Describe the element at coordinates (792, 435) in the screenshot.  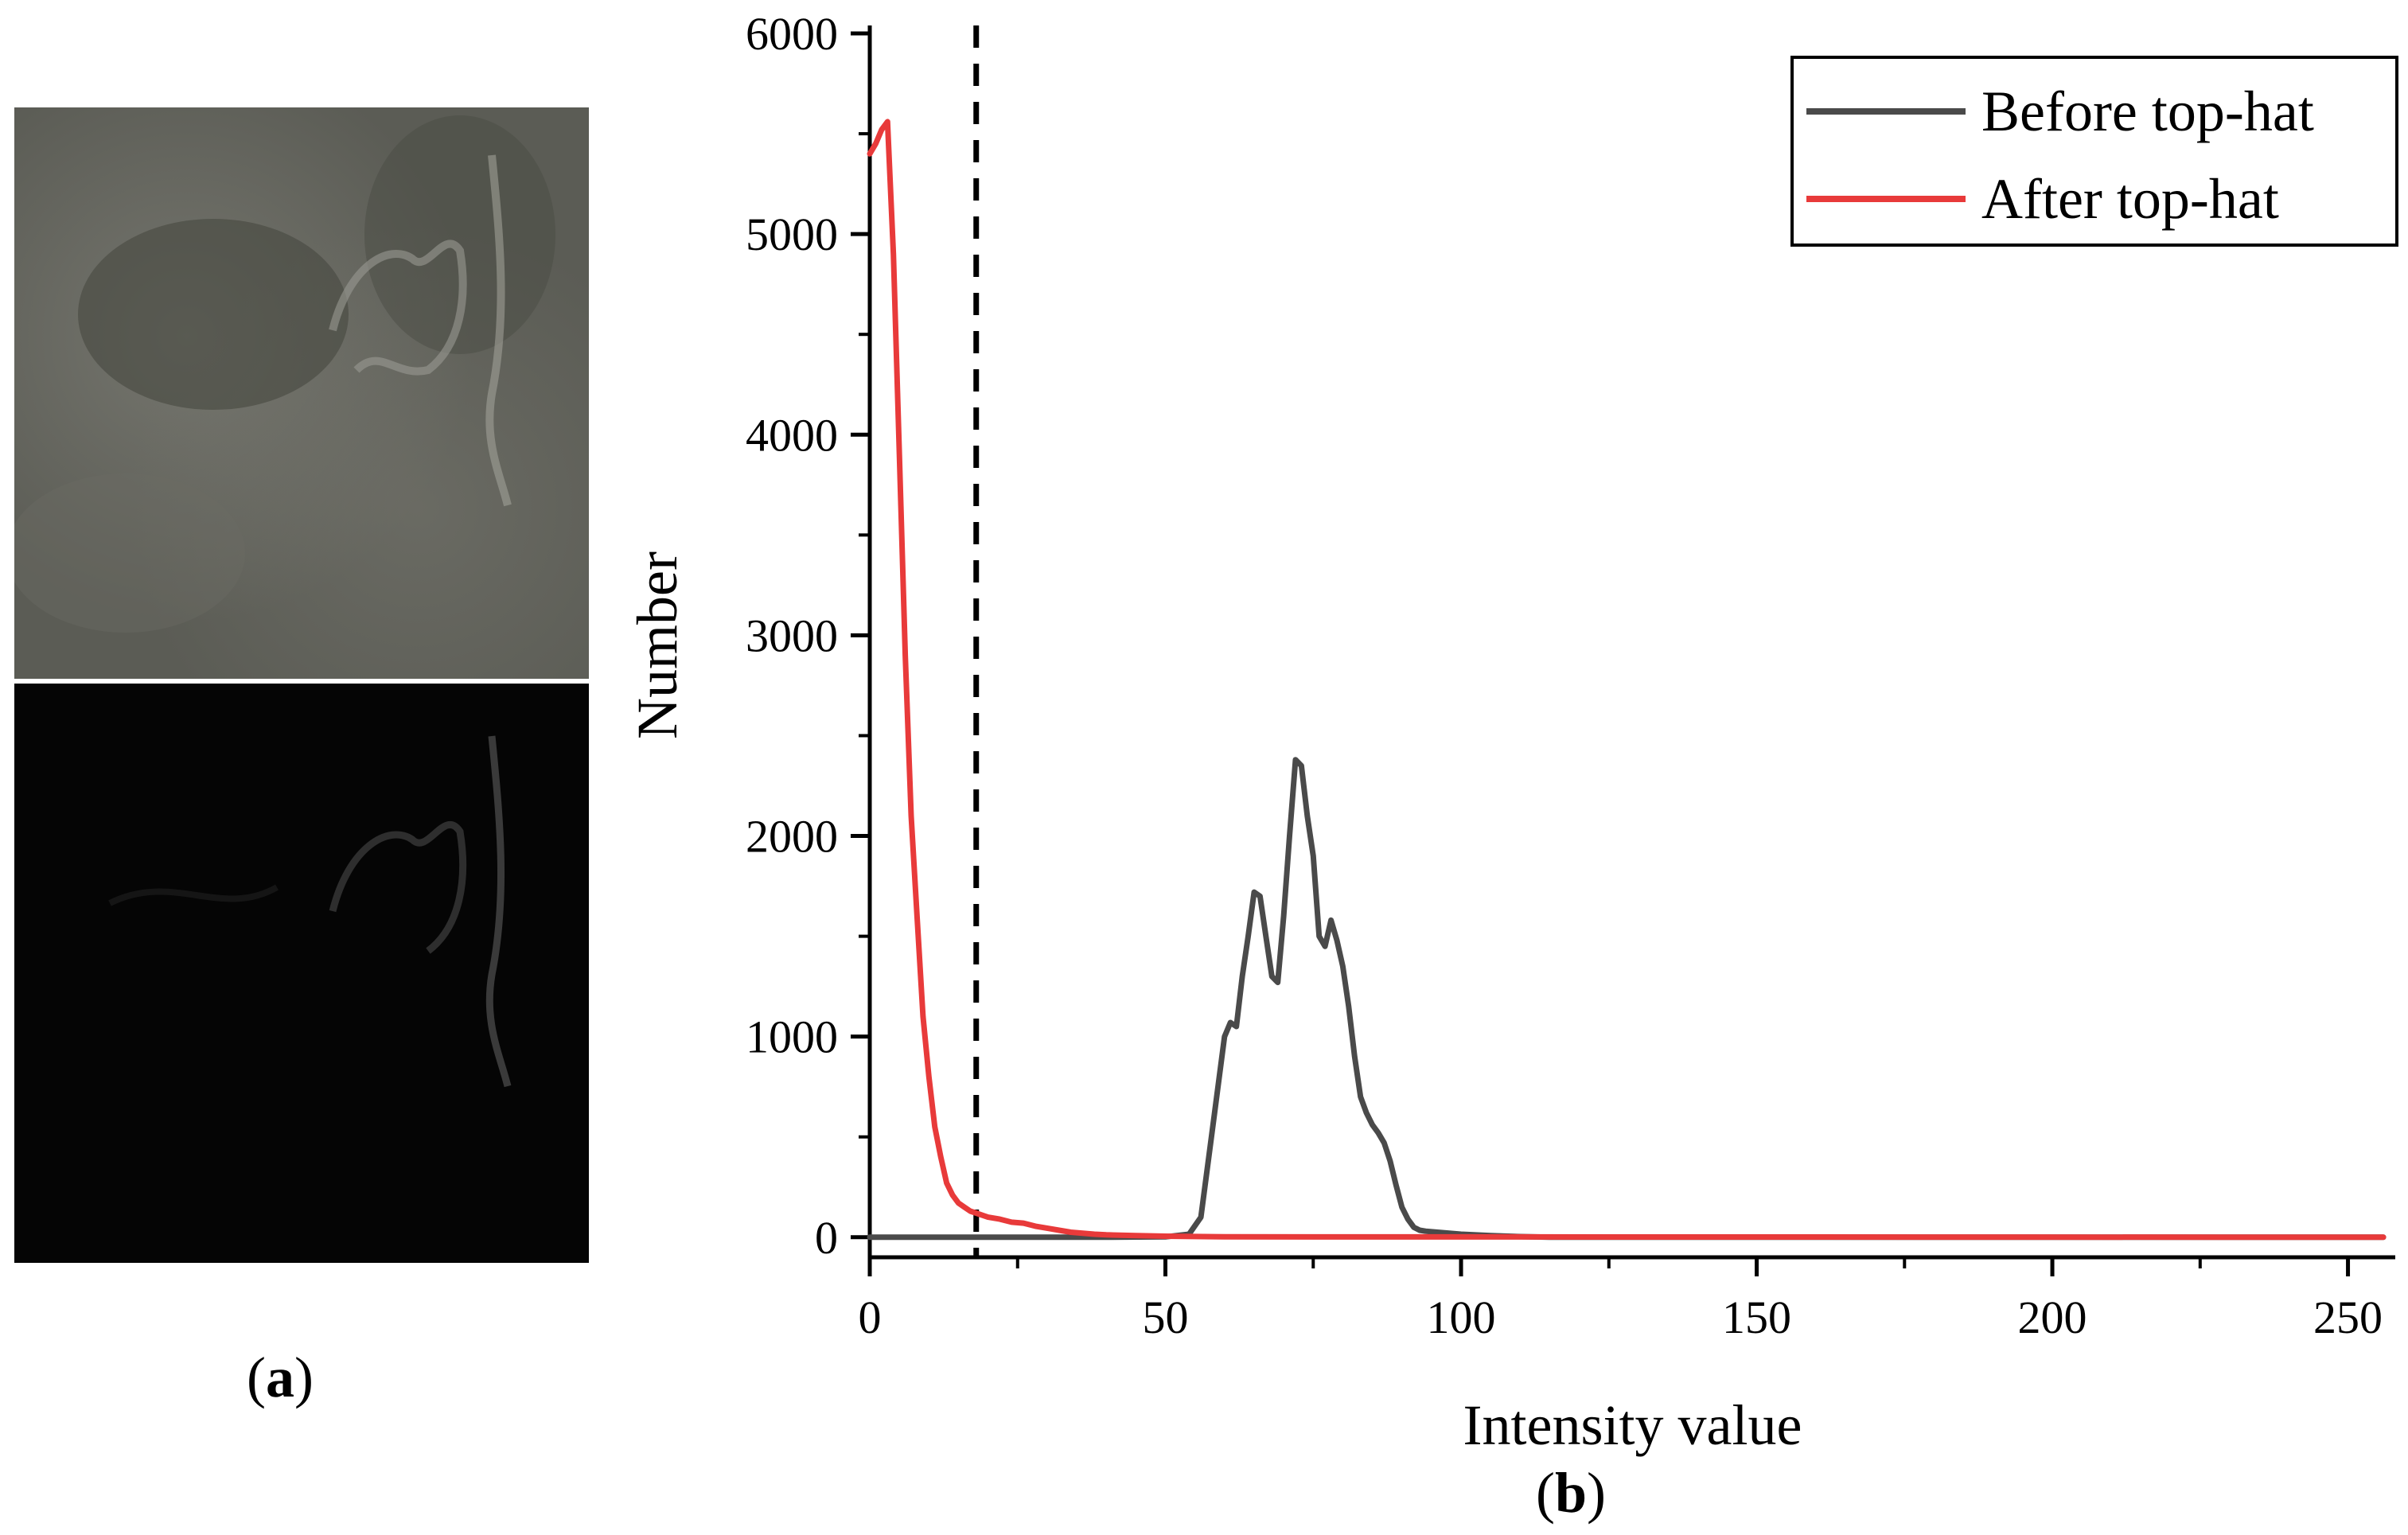
I see `y-tick-label: 4000` at that location.